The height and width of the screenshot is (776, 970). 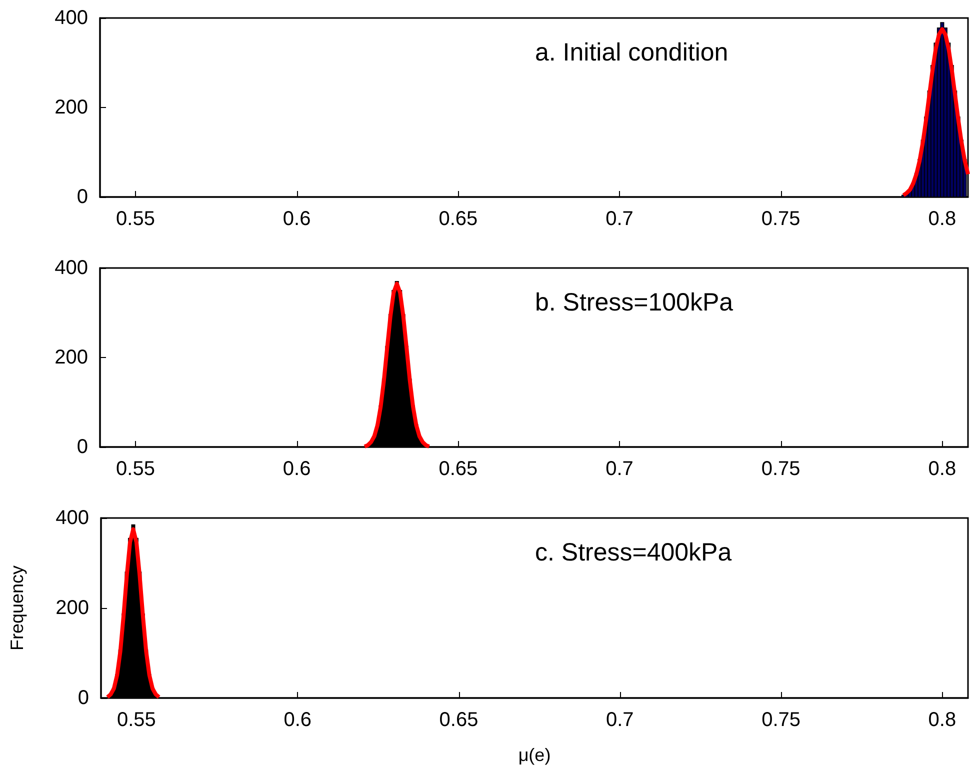 What do you see at coordinates (633, 552) in the screenshot?
I see `annotation: c. Stress=400kPa` at bounding box center [633, 552].